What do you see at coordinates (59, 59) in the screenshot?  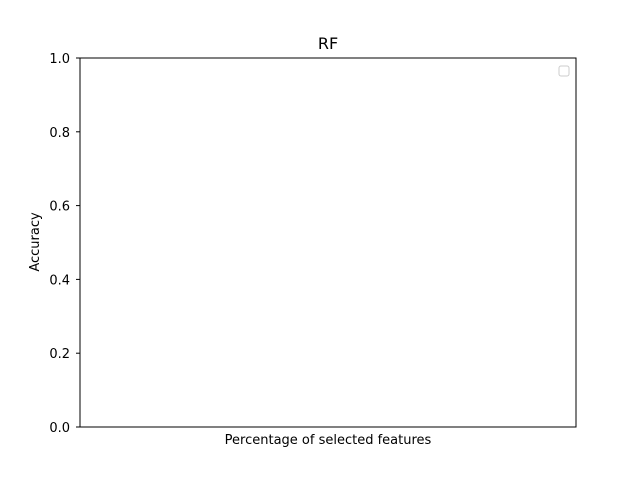 I see `y-tick-label: 1.0` at bounding box center [59, 59].